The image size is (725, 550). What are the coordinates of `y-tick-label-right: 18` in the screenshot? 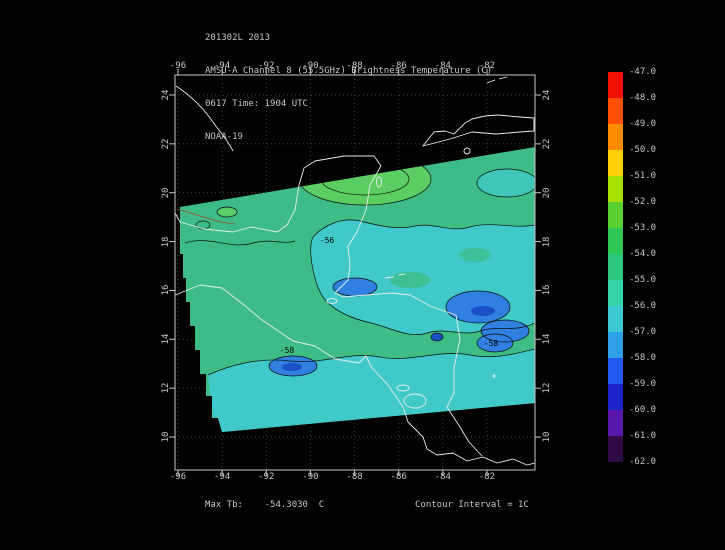 It's located at (547, 241).